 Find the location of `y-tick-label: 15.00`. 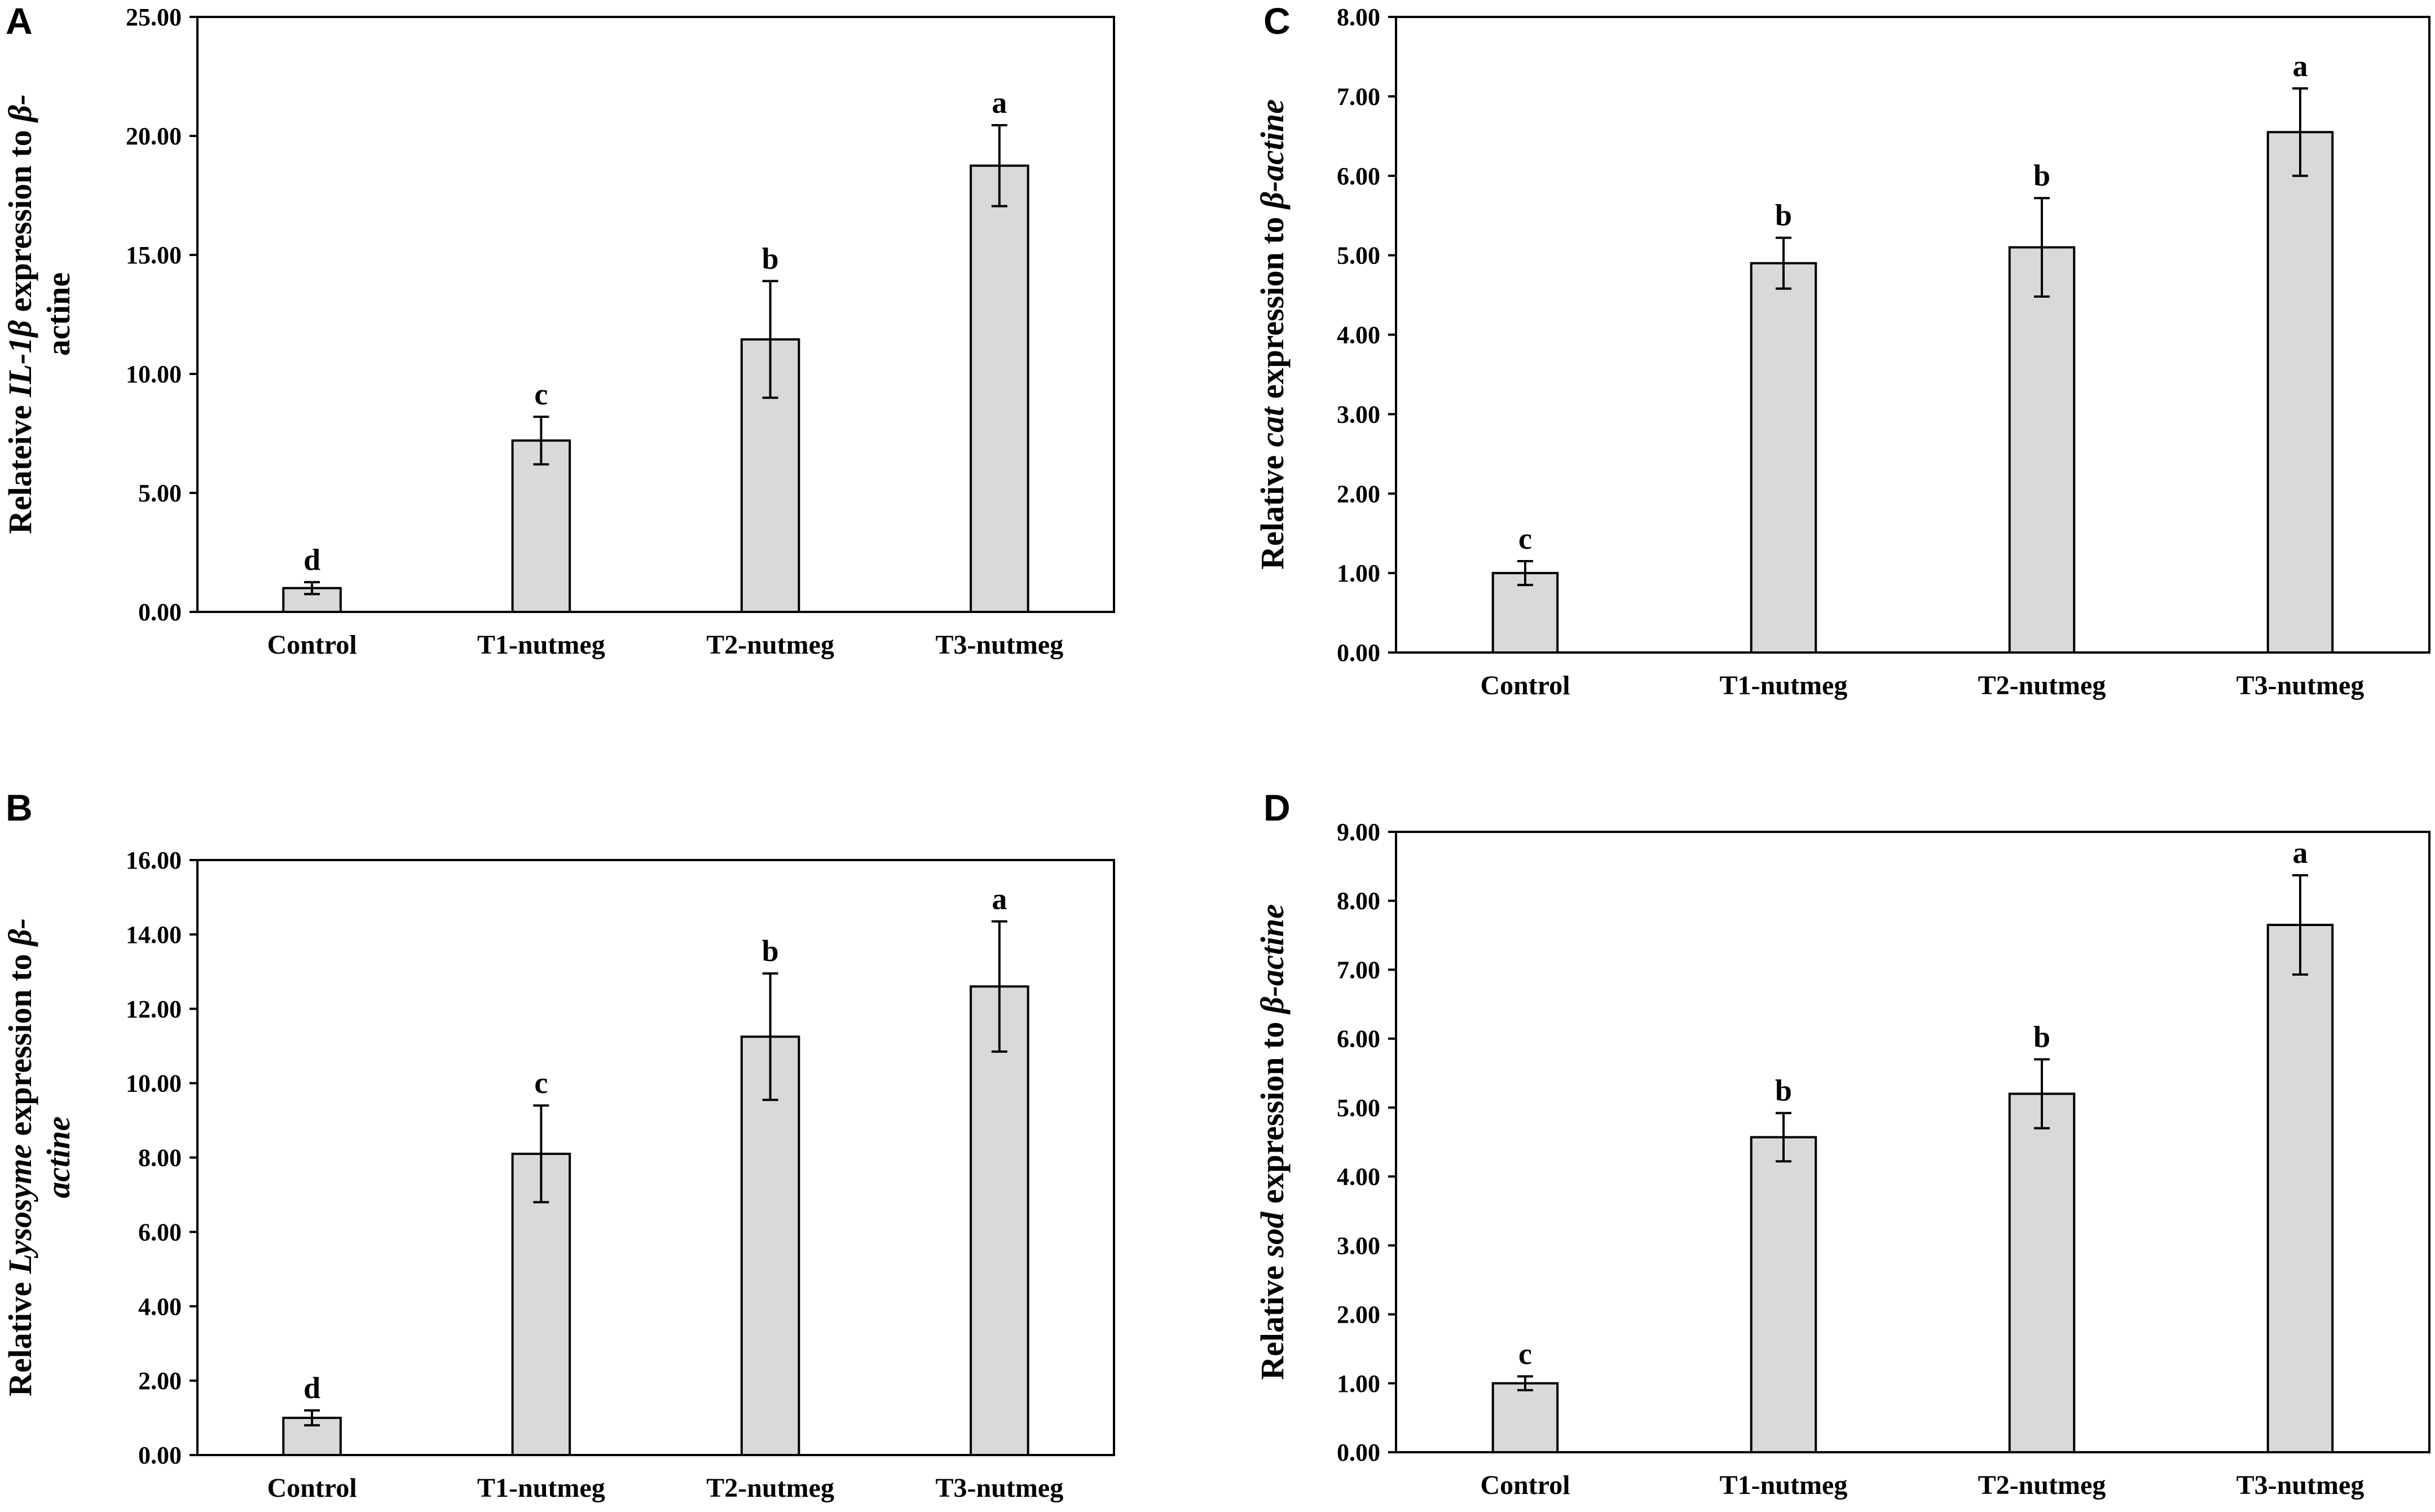

y-tick-label: 15.00 is located at coordinates (154, 255).